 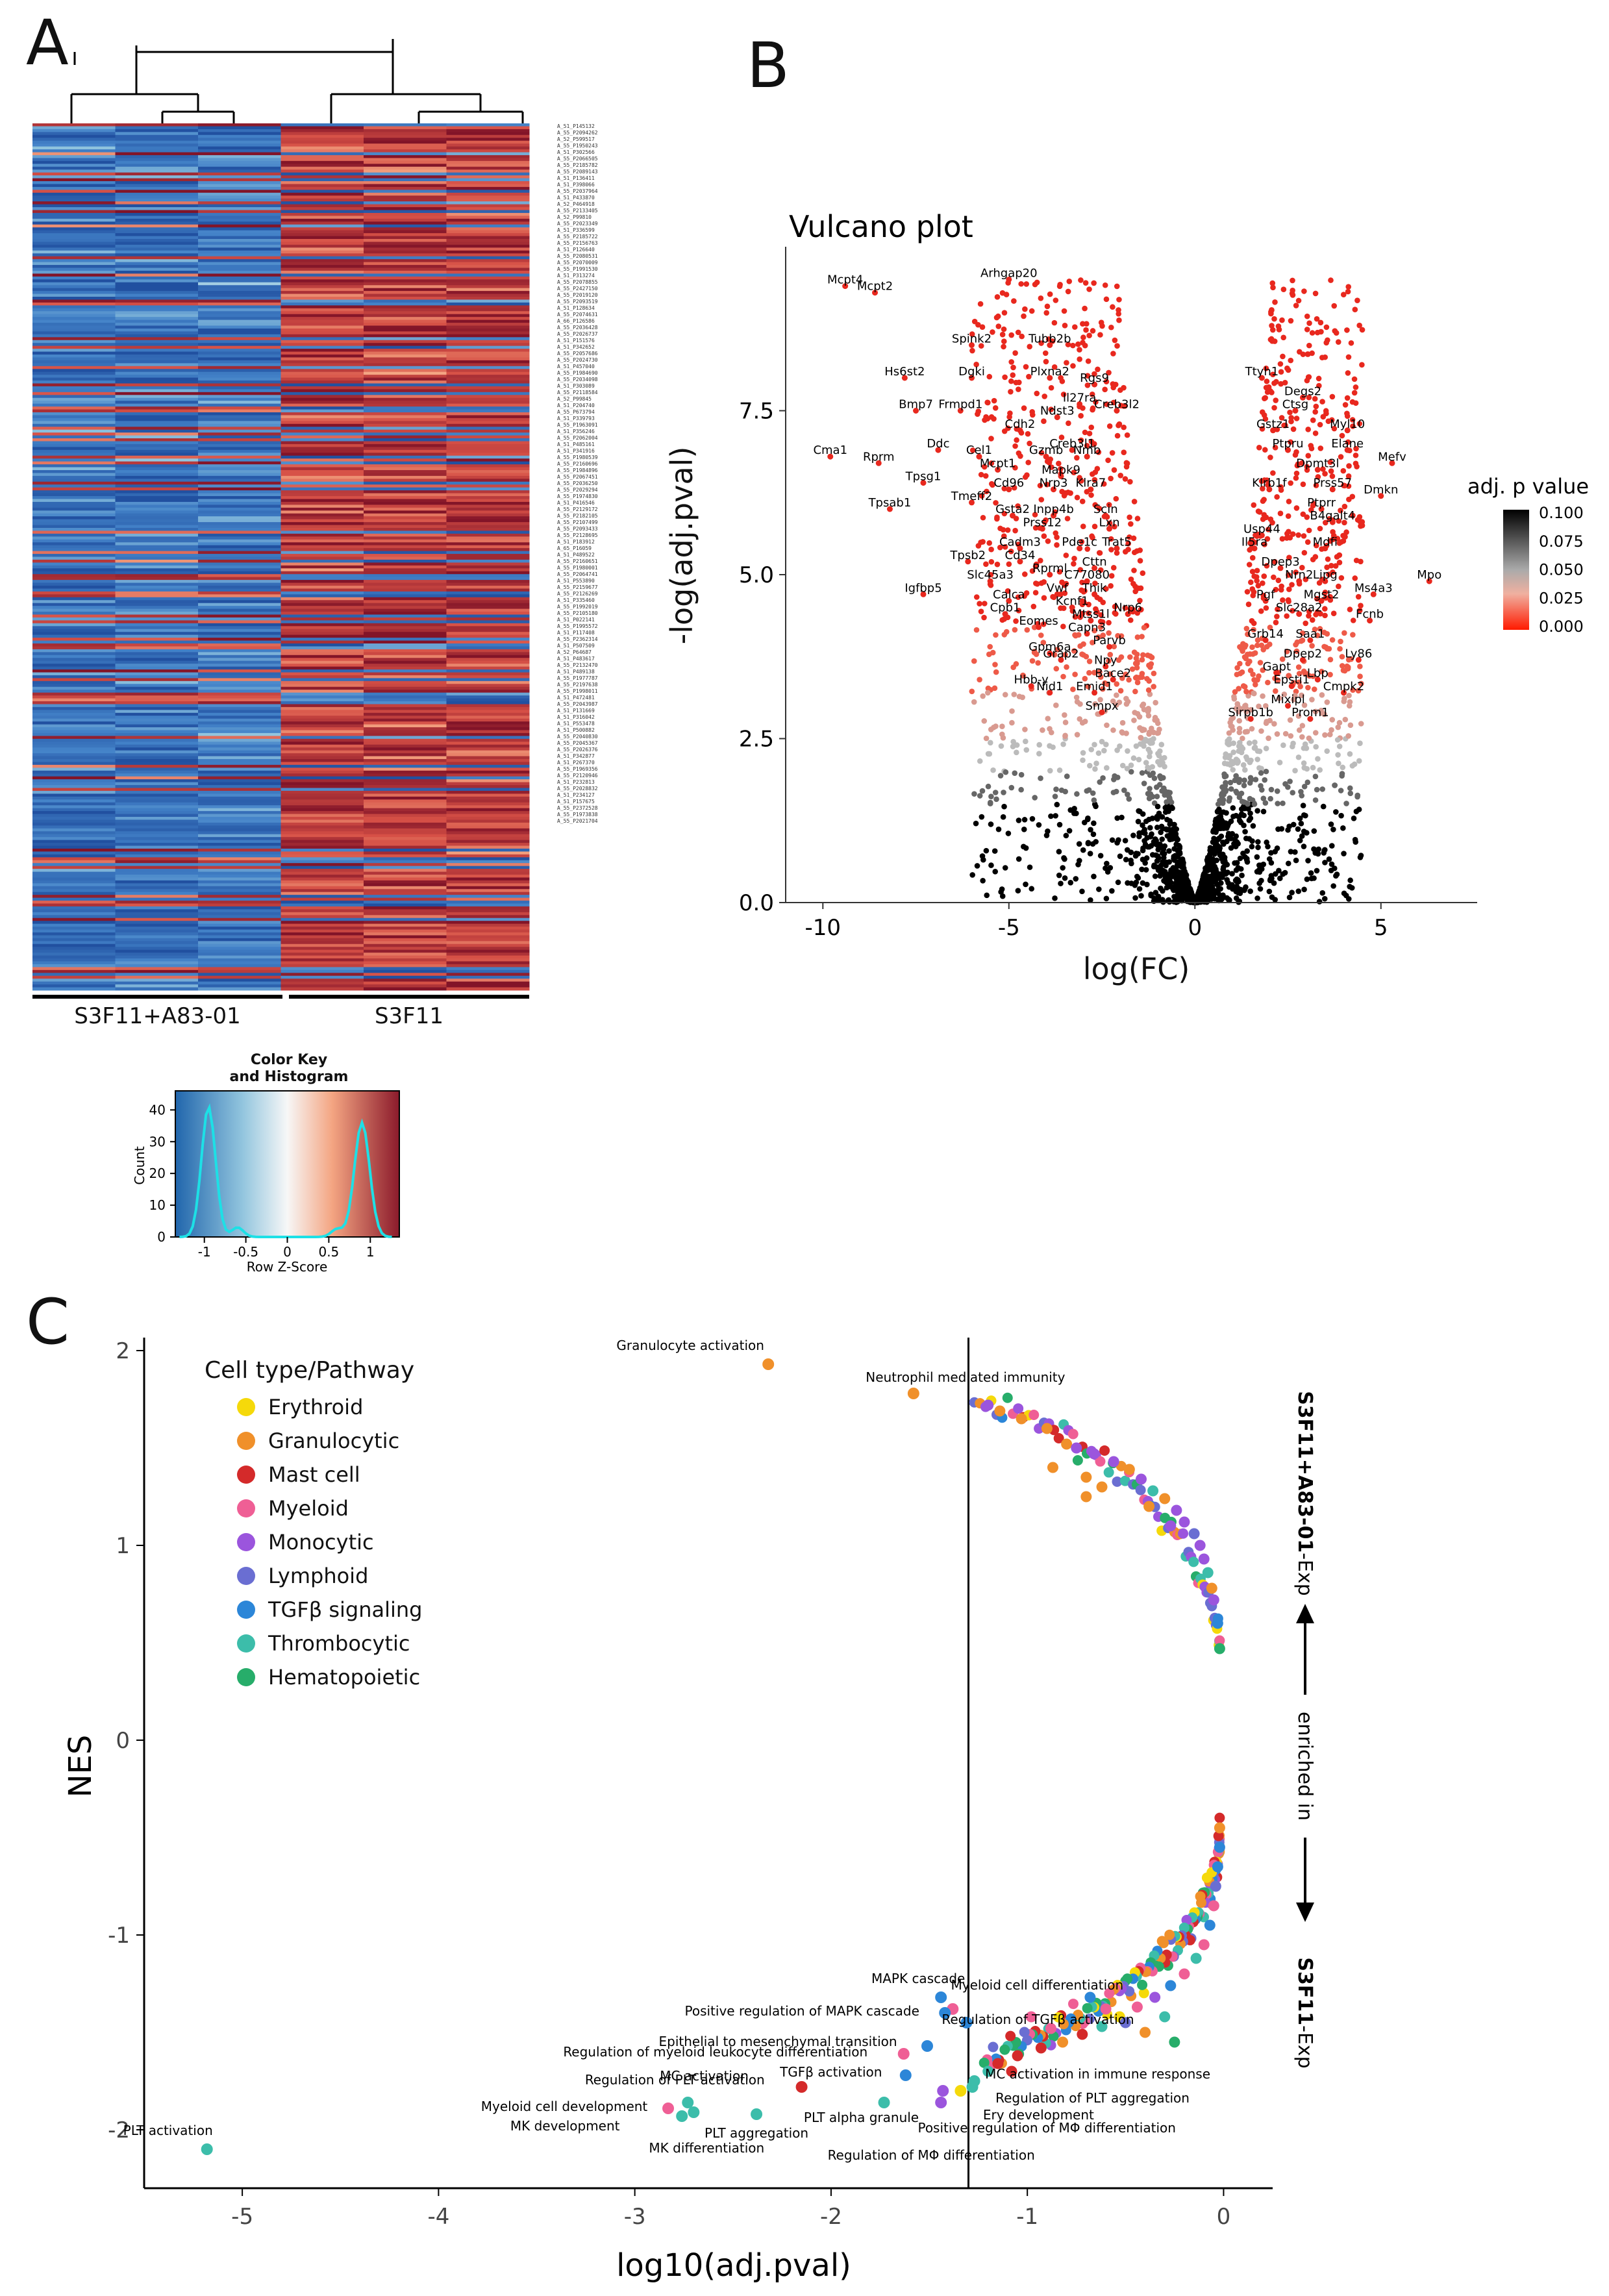 What do you see at coordinates (1370, 614) in the screenshot?
I see `gene-label: Fcnb` at bounding box center [1370, 614].